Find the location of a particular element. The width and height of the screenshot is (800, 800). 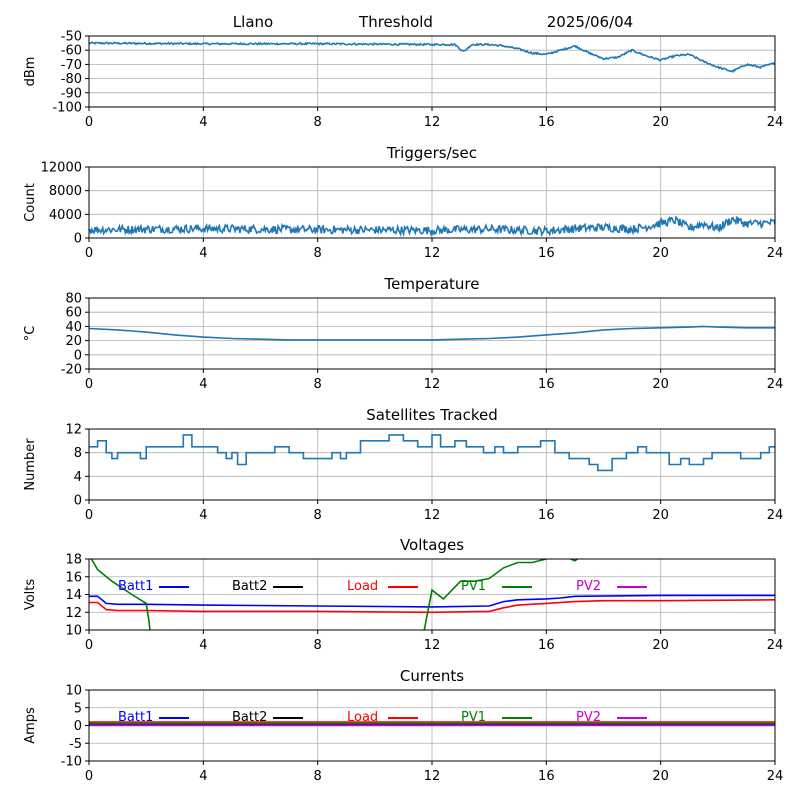

y-tick-label: 14 is located at coordinates (73, 595).